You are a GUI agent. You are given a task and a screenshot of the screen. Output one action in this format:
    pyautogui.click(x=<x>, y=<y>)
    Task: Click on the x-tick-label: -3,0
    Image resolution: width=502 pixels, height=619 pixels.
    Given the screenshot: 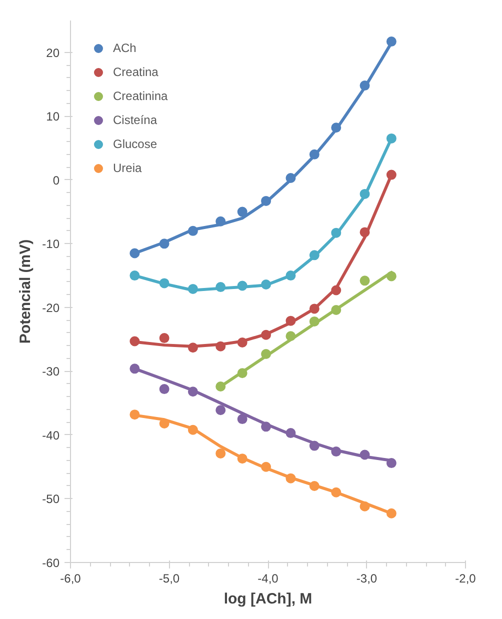 What is the action you would take?
    pyautogui.click(x=367, y=579)
    